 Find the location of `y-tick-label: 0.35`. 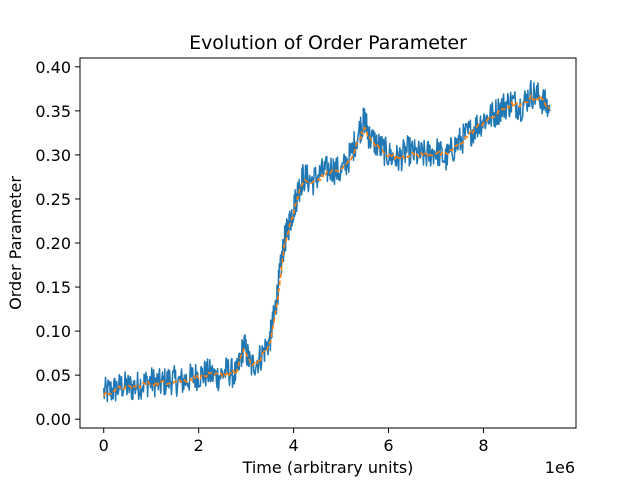

y-tick-label: 0.35 is located at coordinates (53, 111).